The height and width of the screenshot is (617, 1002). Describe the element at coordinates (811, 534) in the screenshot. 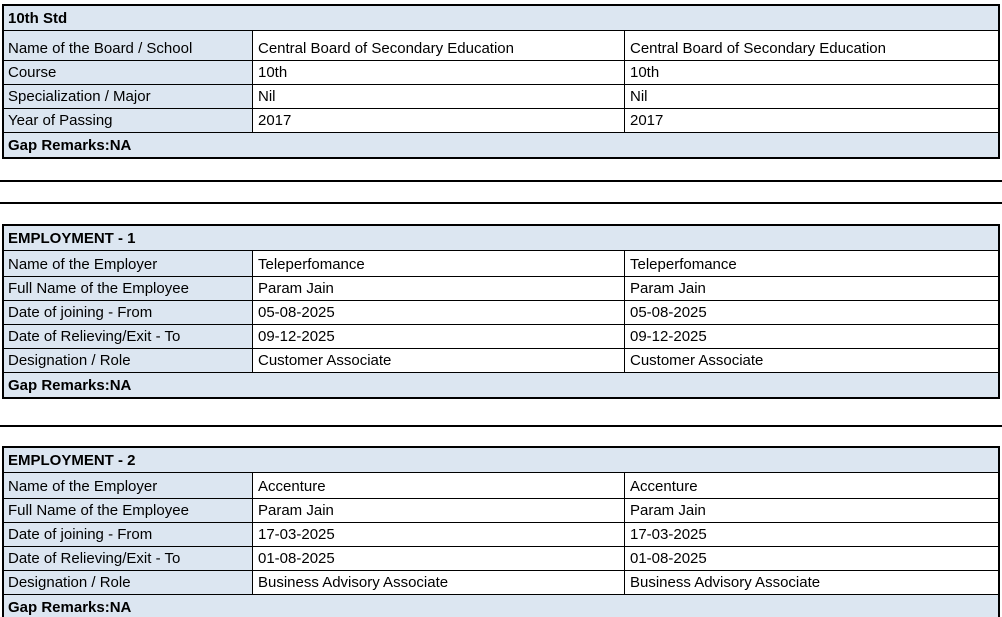

I see `row-value-2: 17-03-2025` at that location.